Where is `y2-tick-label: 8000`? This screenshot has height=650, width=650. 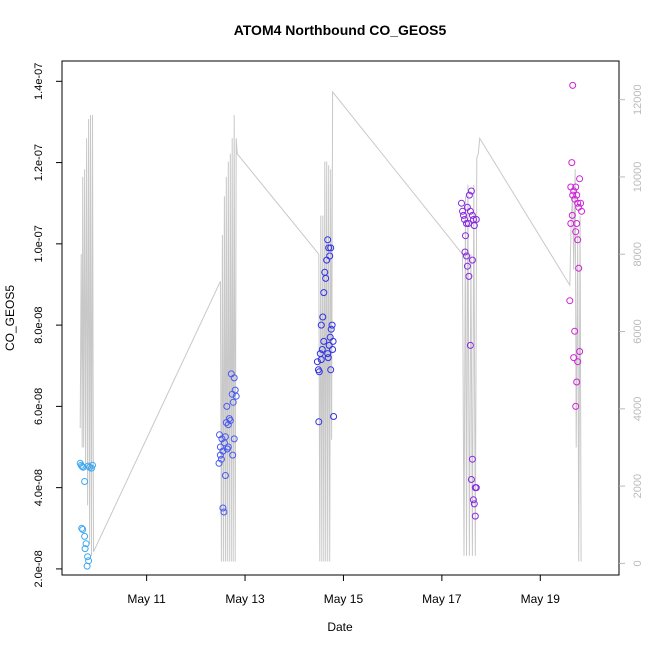
y2-tick-label: 8000 is located at coordinates (638, 254).